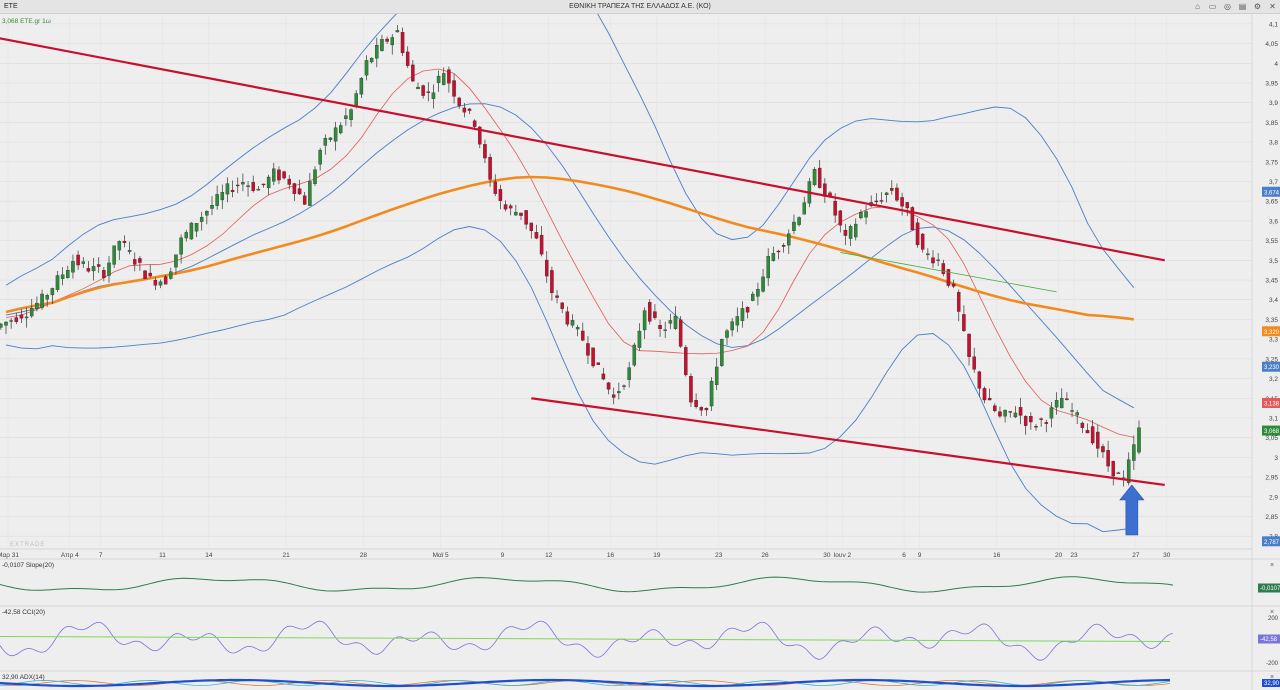  I want to click on price-tick-label: 2,95, so click(1271, 478).